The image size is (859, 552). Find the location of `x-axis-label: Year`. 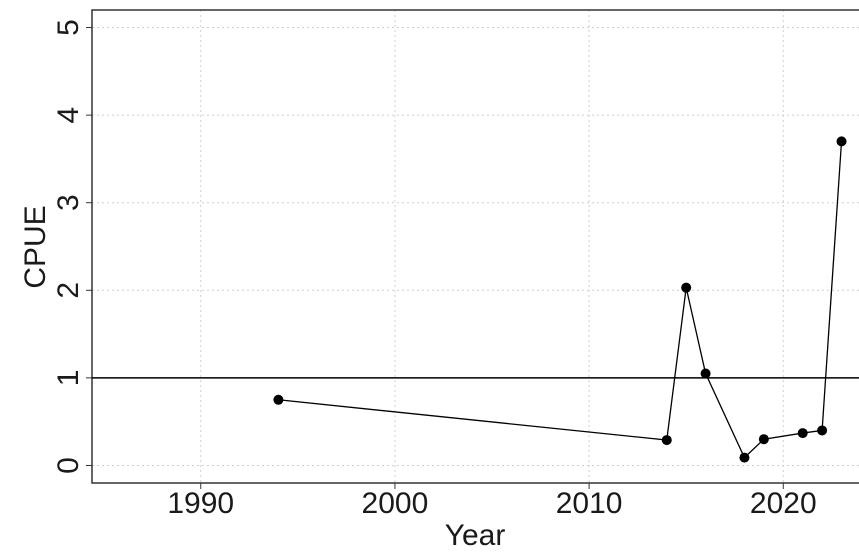

x-axis-label: Year is located at coordinates (475, 535).